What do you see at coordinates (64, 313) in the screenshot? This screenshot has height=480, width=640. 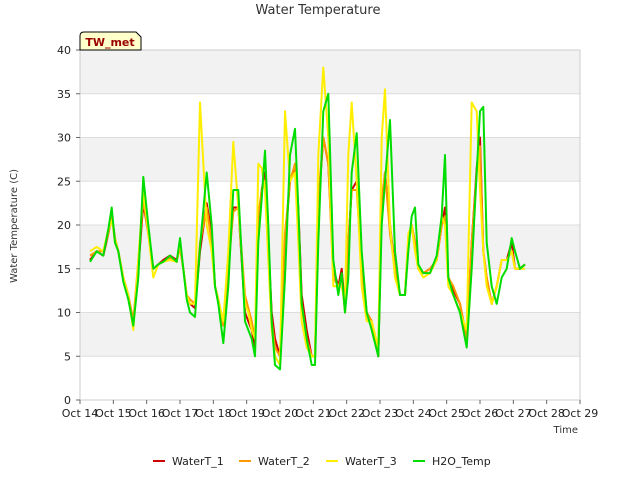 I see `y-tick-label: 10` at bounding box center [64, 313].